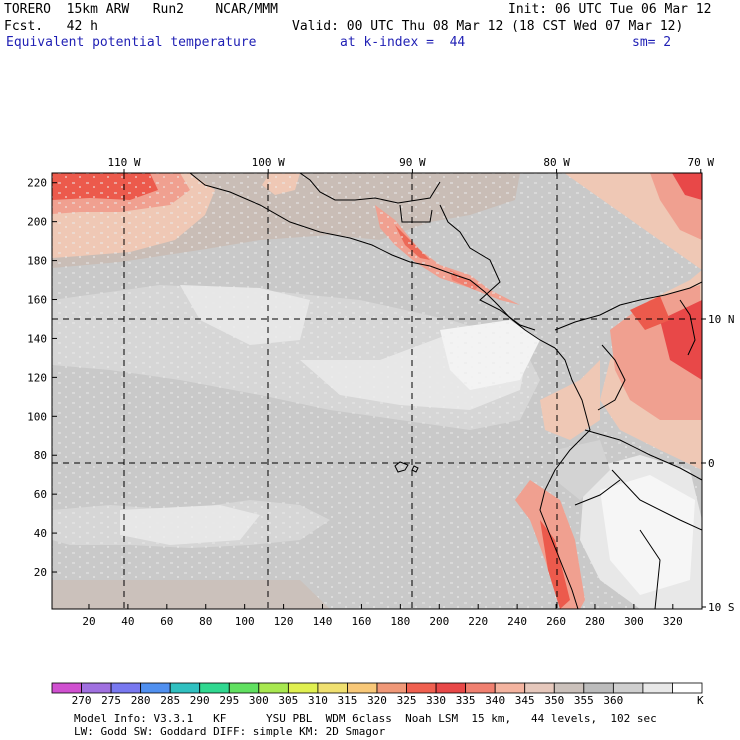  Describe the element at coordinates (82, 700) in the screenshot. I see `colorbar-label: 270` at that location.